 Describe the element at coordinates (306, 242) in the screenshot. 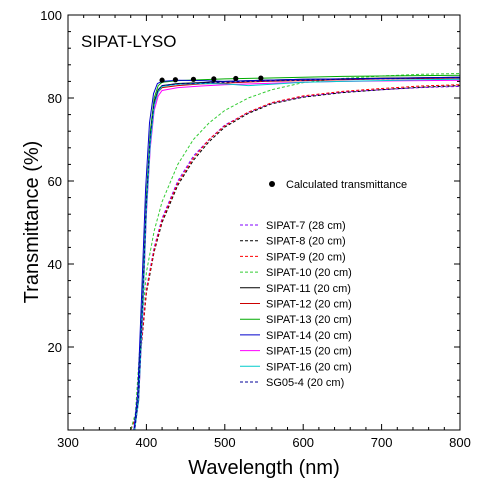

I see `legend-label-sipat-8-20-cm: SIPAT-8 (20 cm)` at that location.